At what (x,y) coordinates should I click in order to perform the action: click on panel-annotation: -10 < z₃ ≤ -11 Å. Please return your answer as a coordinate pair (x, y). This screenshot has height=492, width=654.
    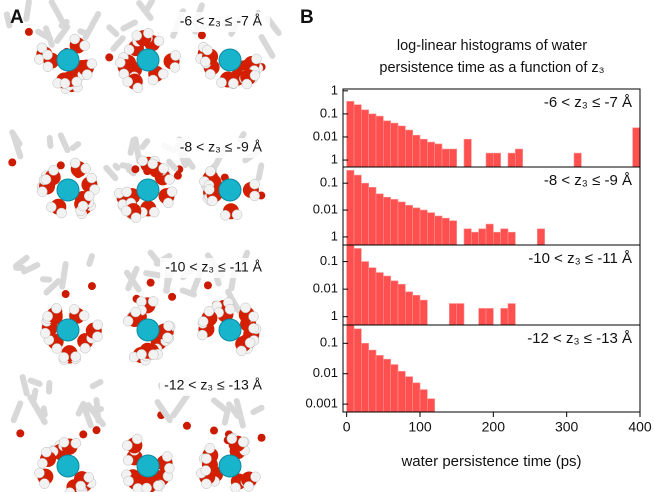
    Looking at the image, I should click on (580, 258).